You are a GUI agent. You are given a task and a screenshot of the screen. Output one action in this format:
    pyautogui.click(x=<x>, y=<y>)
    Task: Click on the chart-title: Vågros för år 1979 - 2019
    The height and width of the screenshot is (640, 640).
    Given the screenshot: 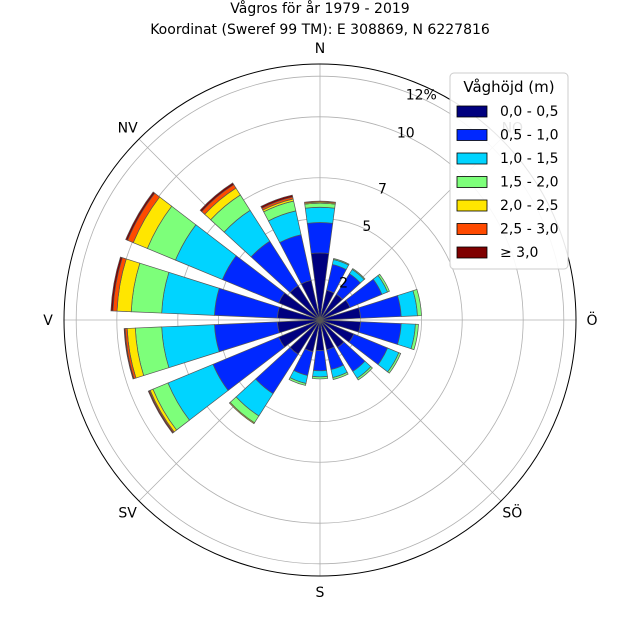 What is the action you would take?
    pyautogui.click(x=319, y=8)
    